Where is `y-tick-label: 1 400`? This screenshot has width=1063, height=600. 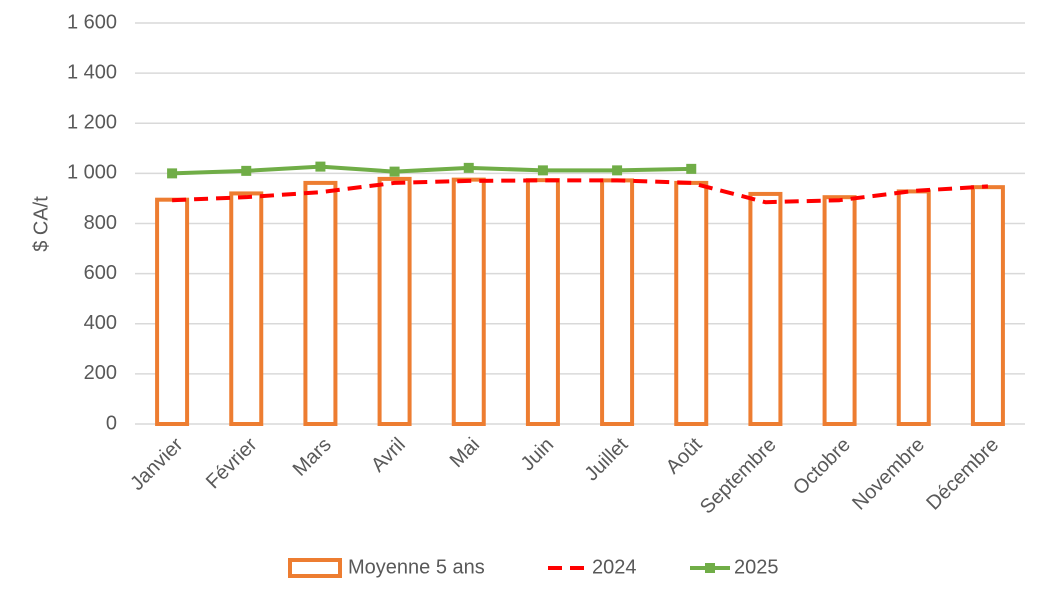 y-tick-label: 1 400 is located at coordinates (92, 72).